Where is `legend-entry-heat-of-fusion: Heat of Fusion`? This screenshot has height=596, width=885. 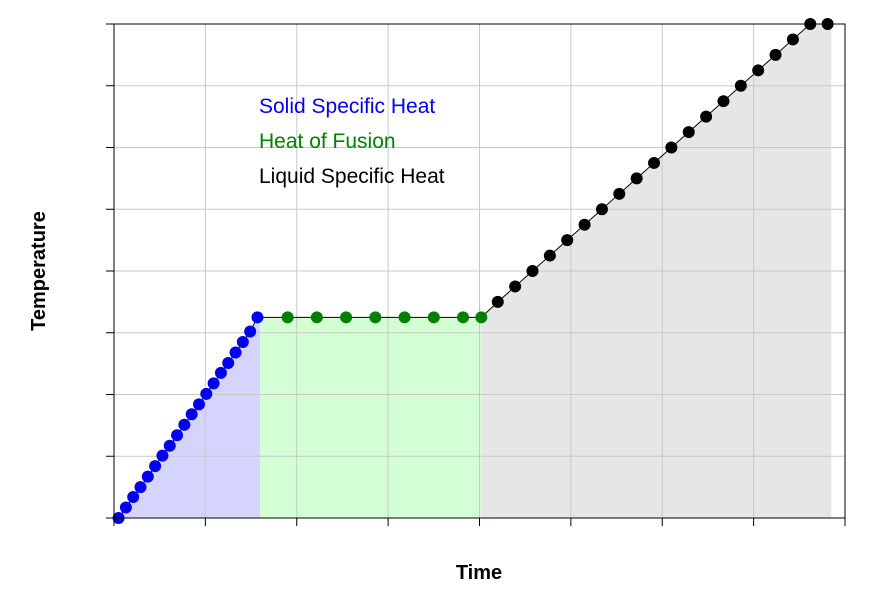 legend-entry-heat-of-fusion: Heat of Fusion is located at coordinates (327, 141).